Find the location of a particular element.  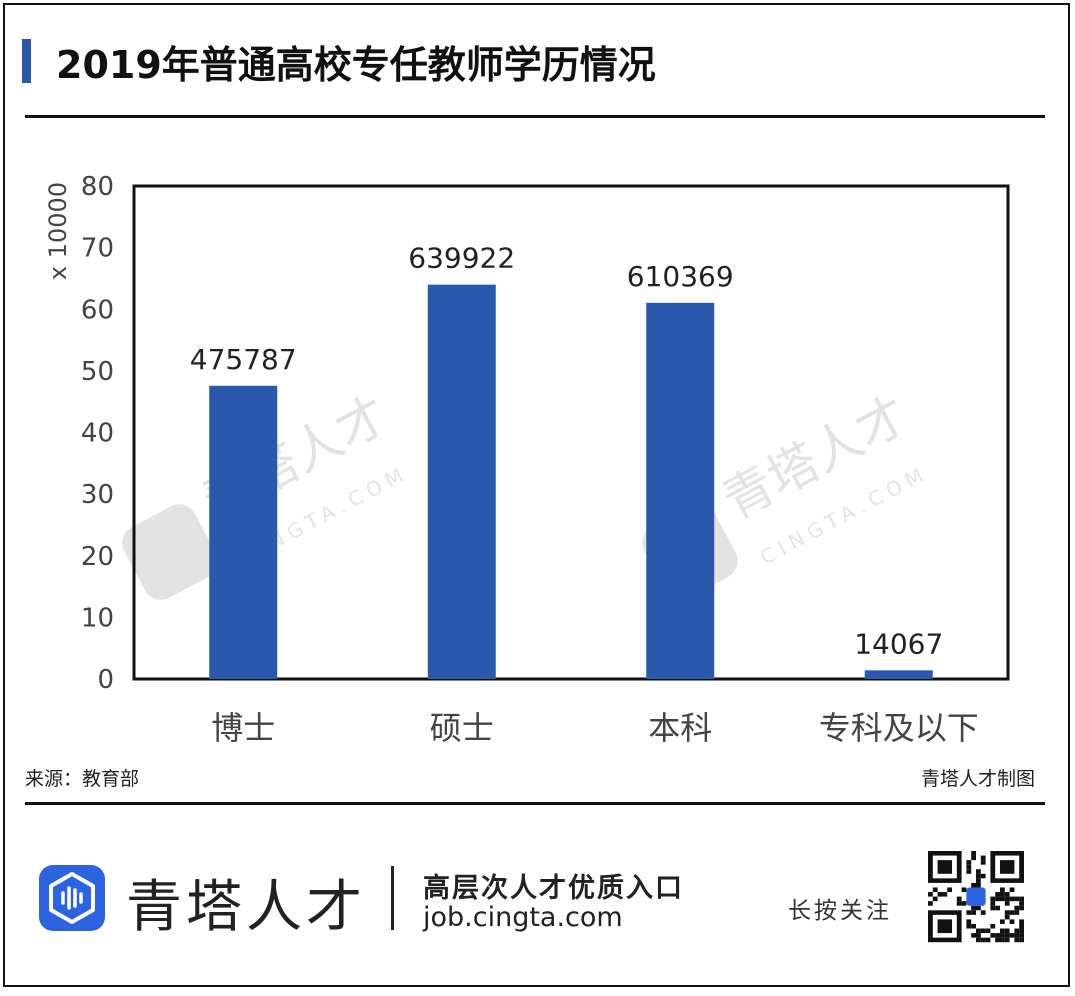

y-tick-label: 10 is located at coordinates (97, 618).